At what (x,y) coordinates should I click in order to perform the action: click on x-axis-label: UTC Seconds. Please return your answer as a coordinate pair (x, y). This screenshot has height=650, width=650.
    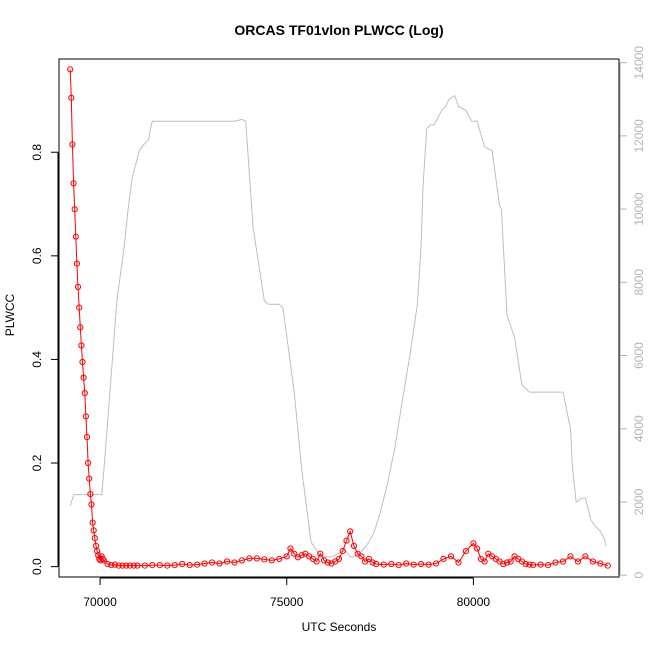
    Looking at the image, I should click on (339, 627).